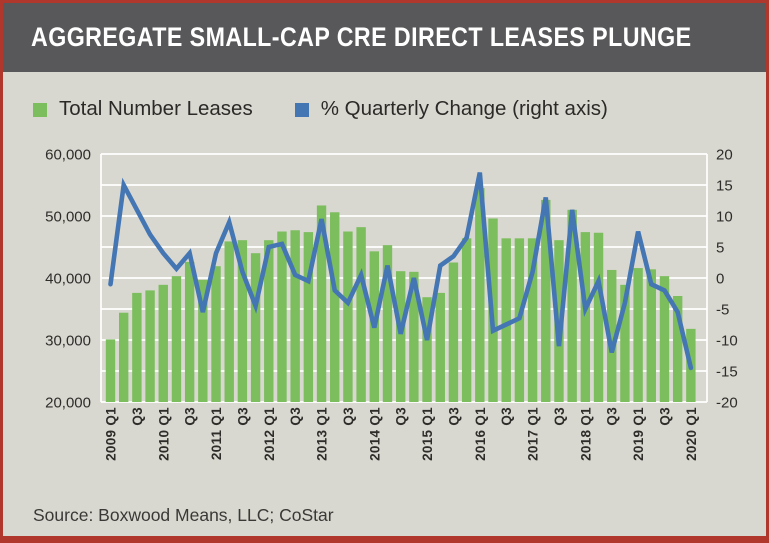  Describe the element at coordinates (301, 110) in the screenshot. I see `pct-change-swatch-icon` at that location.